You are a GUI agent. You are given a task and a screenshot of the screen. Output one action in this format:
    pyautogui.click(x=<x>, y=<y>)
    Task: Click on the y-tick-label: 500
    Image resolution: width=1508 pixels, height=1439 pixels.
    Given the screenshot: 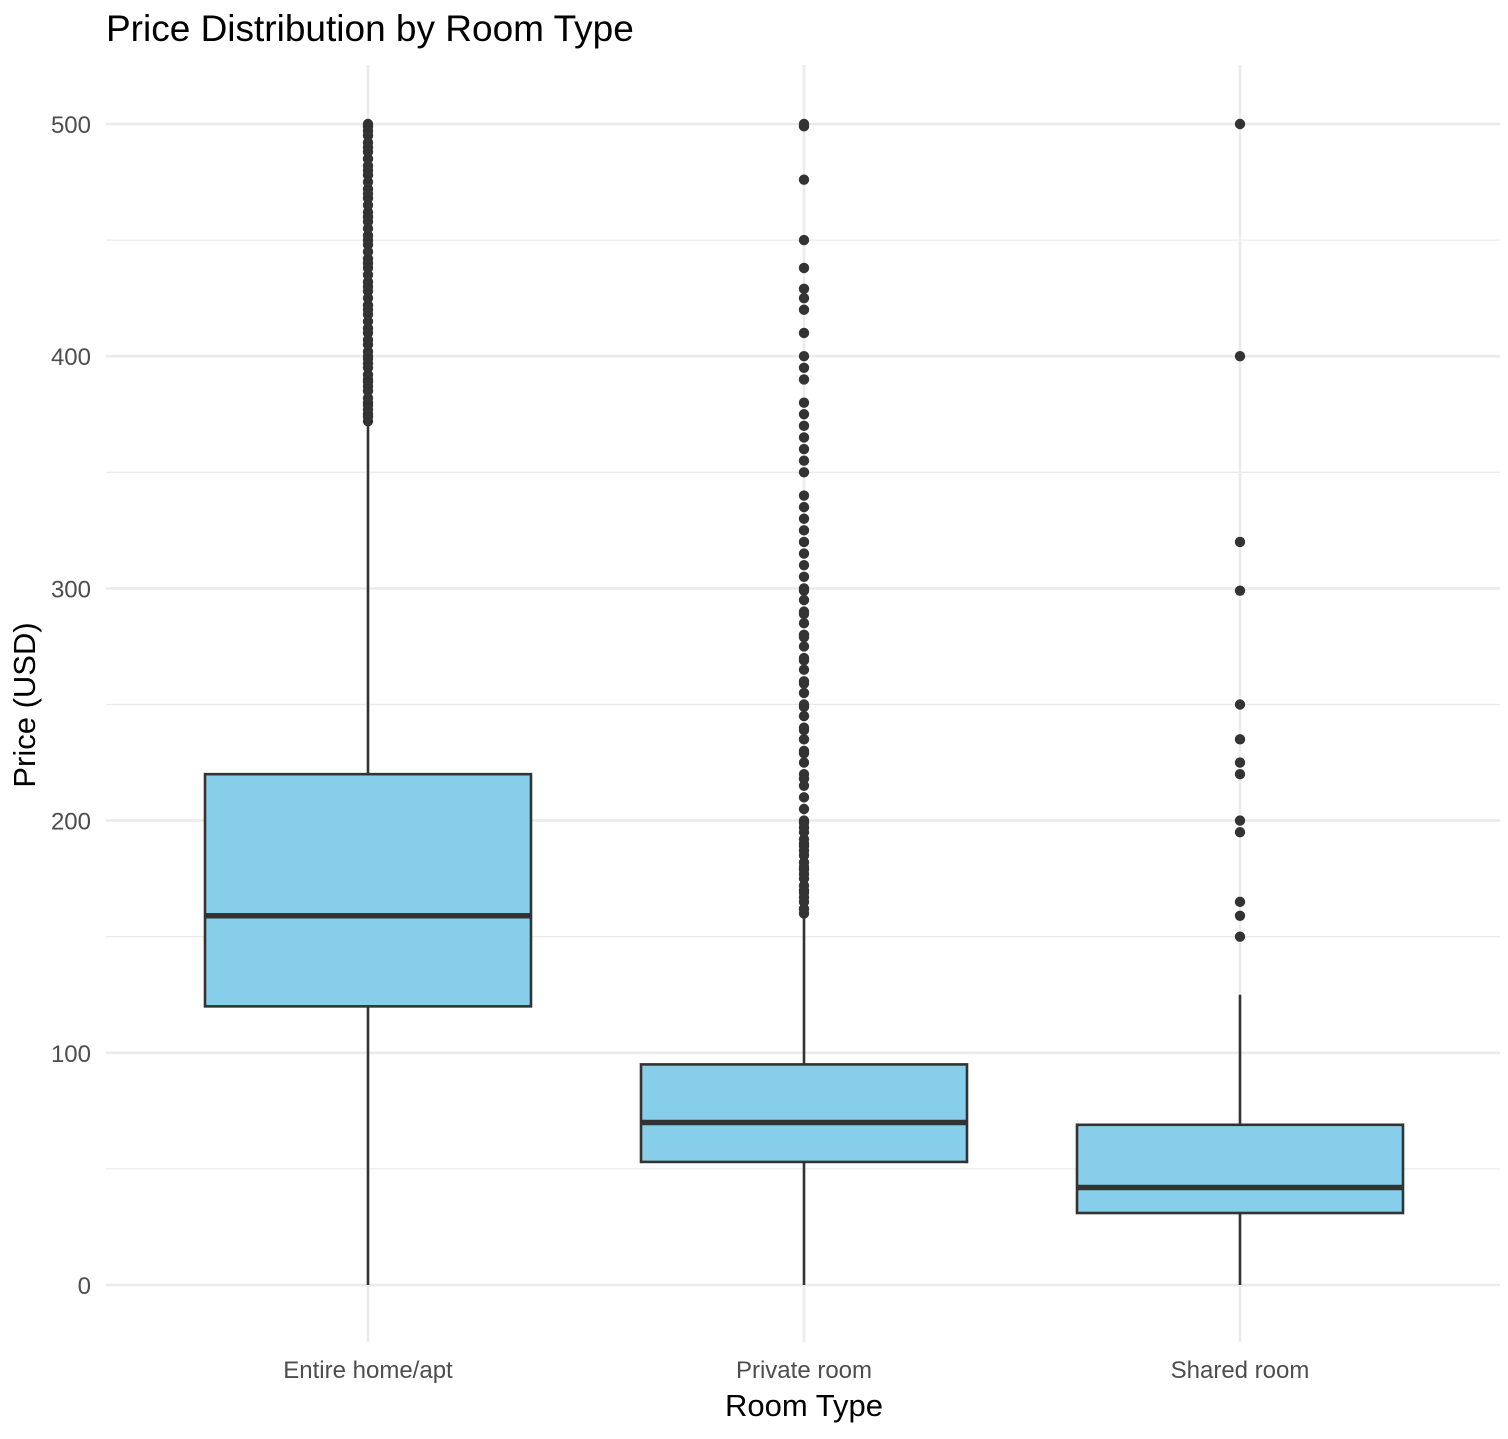 What is the action you would take?
    pyautogui.click(x=71, y=125)
    